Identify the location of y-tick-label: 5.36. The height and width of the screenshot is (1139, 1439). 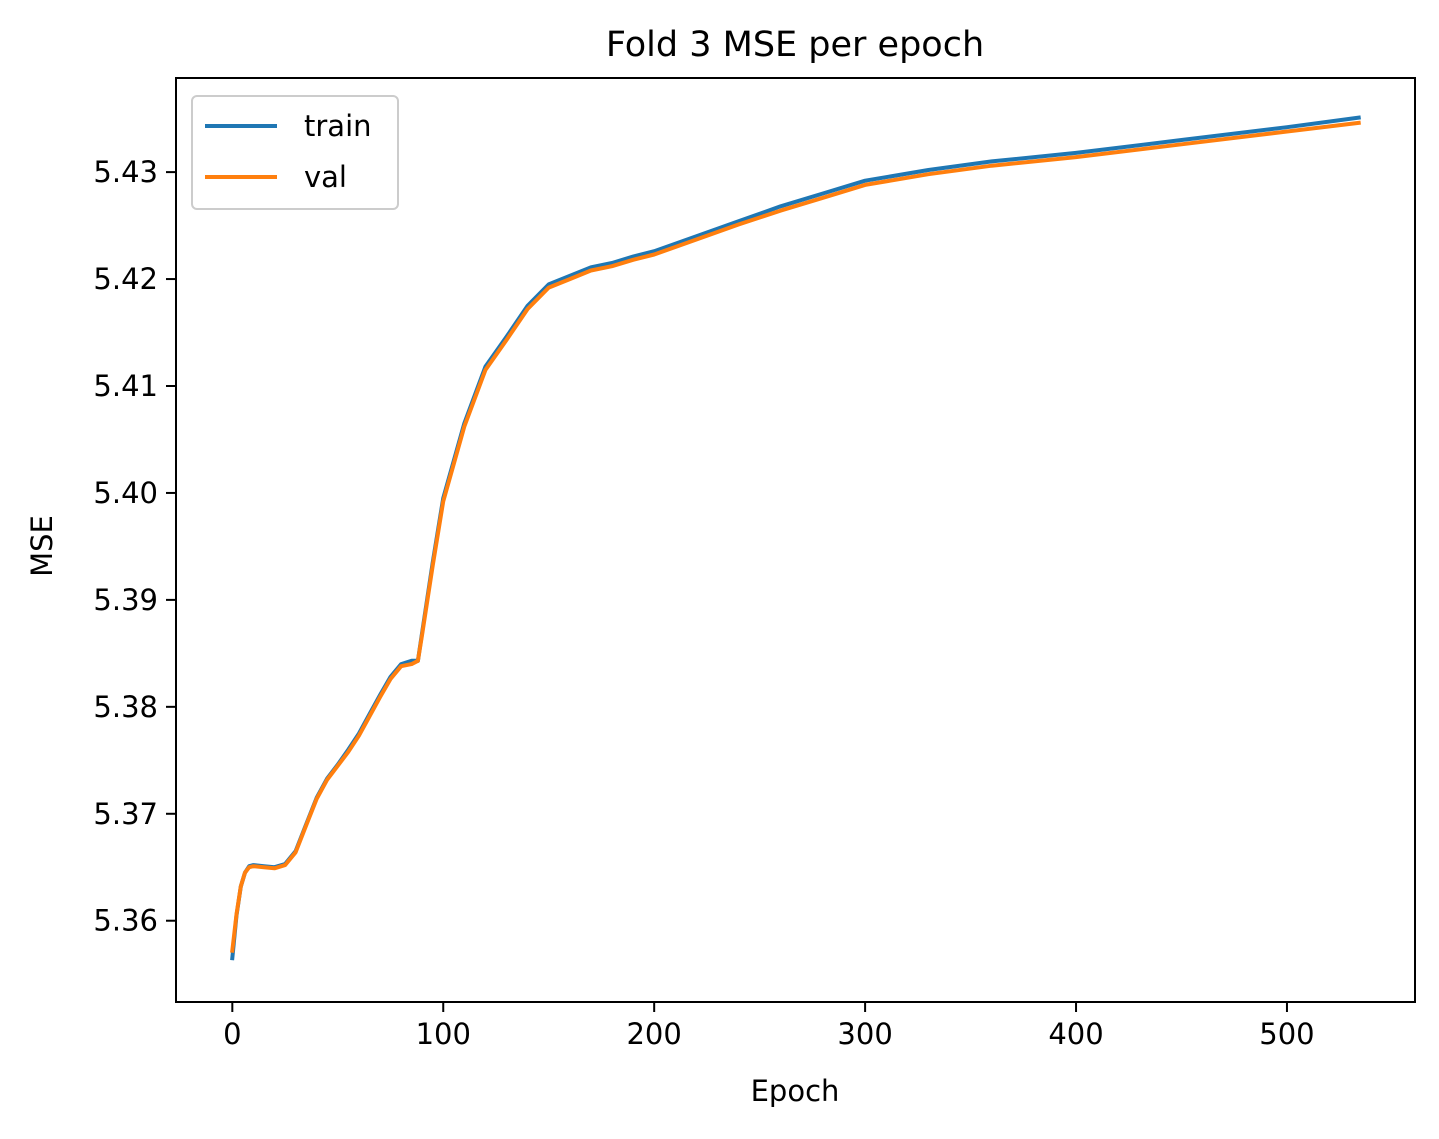
(125, 921).